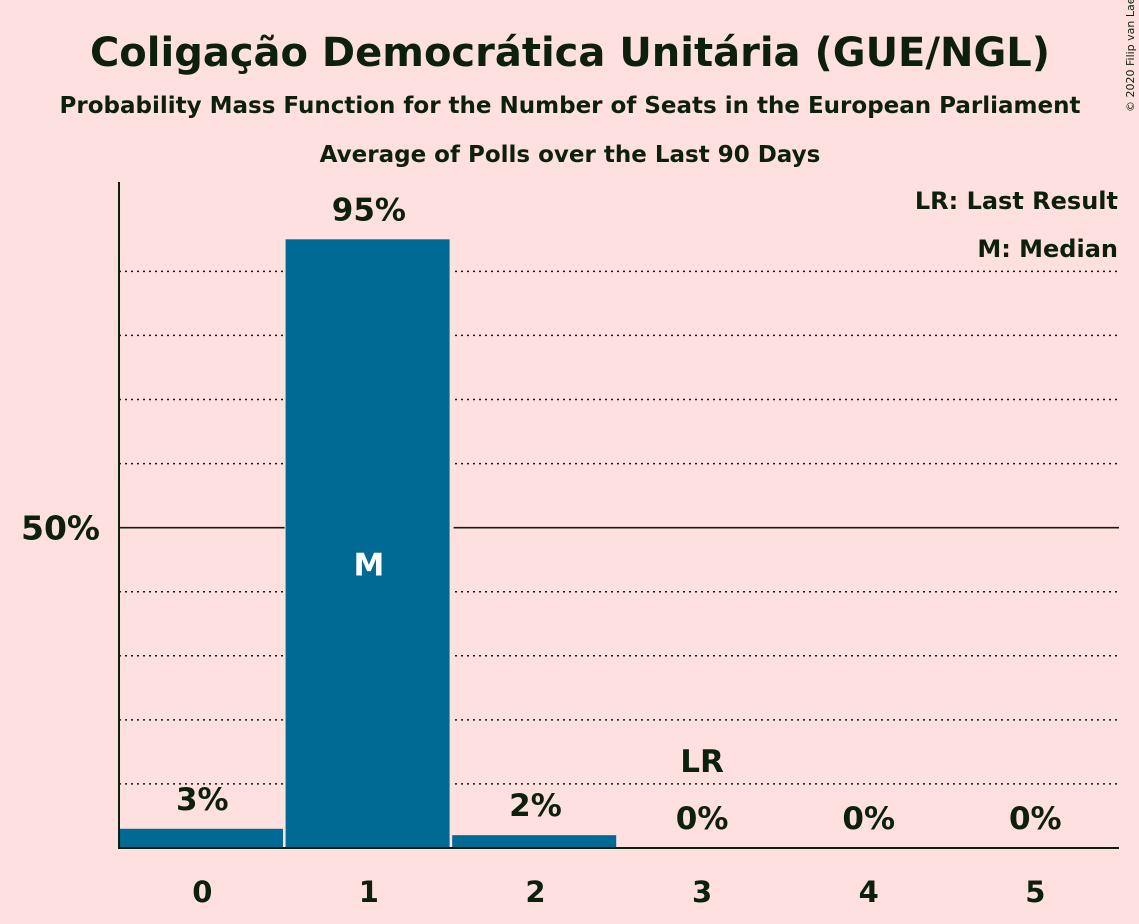 The image size is (1139, 924). What do you see at coordinates (618, 892) in the screenshot?
I see `x-tick-labels: 0 1 2 3 4 5` at bounding box center [618, 892].